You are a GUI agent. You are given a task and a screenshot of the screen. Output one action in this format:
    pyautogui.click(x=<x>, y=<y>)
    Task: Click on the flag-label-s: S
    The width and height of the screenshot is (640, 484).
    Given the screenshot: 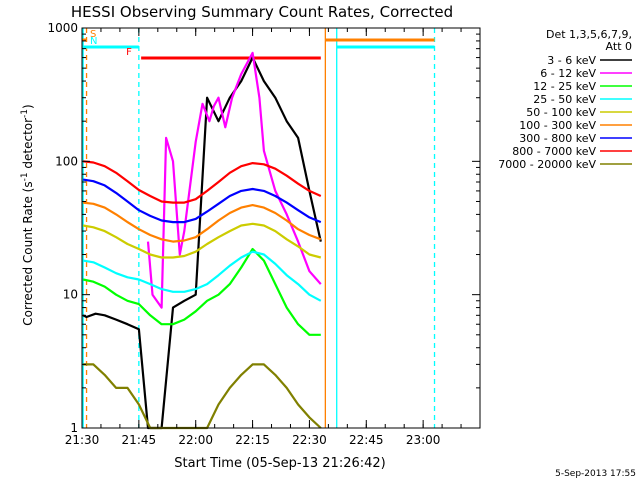 What is the action you would take?
    pyautogui.click(x=93, y=34)
    